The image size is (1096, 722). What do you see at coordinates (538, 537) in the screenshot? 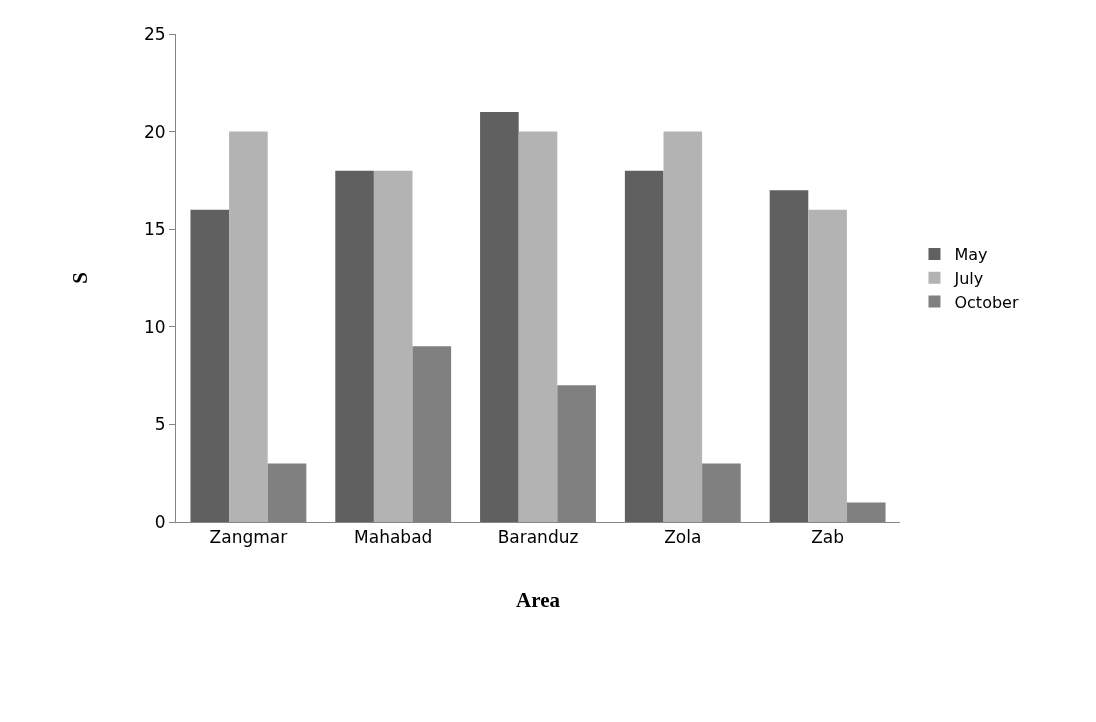
I see `x-tick-label: Baranduz` at bounding box center [538, 537].